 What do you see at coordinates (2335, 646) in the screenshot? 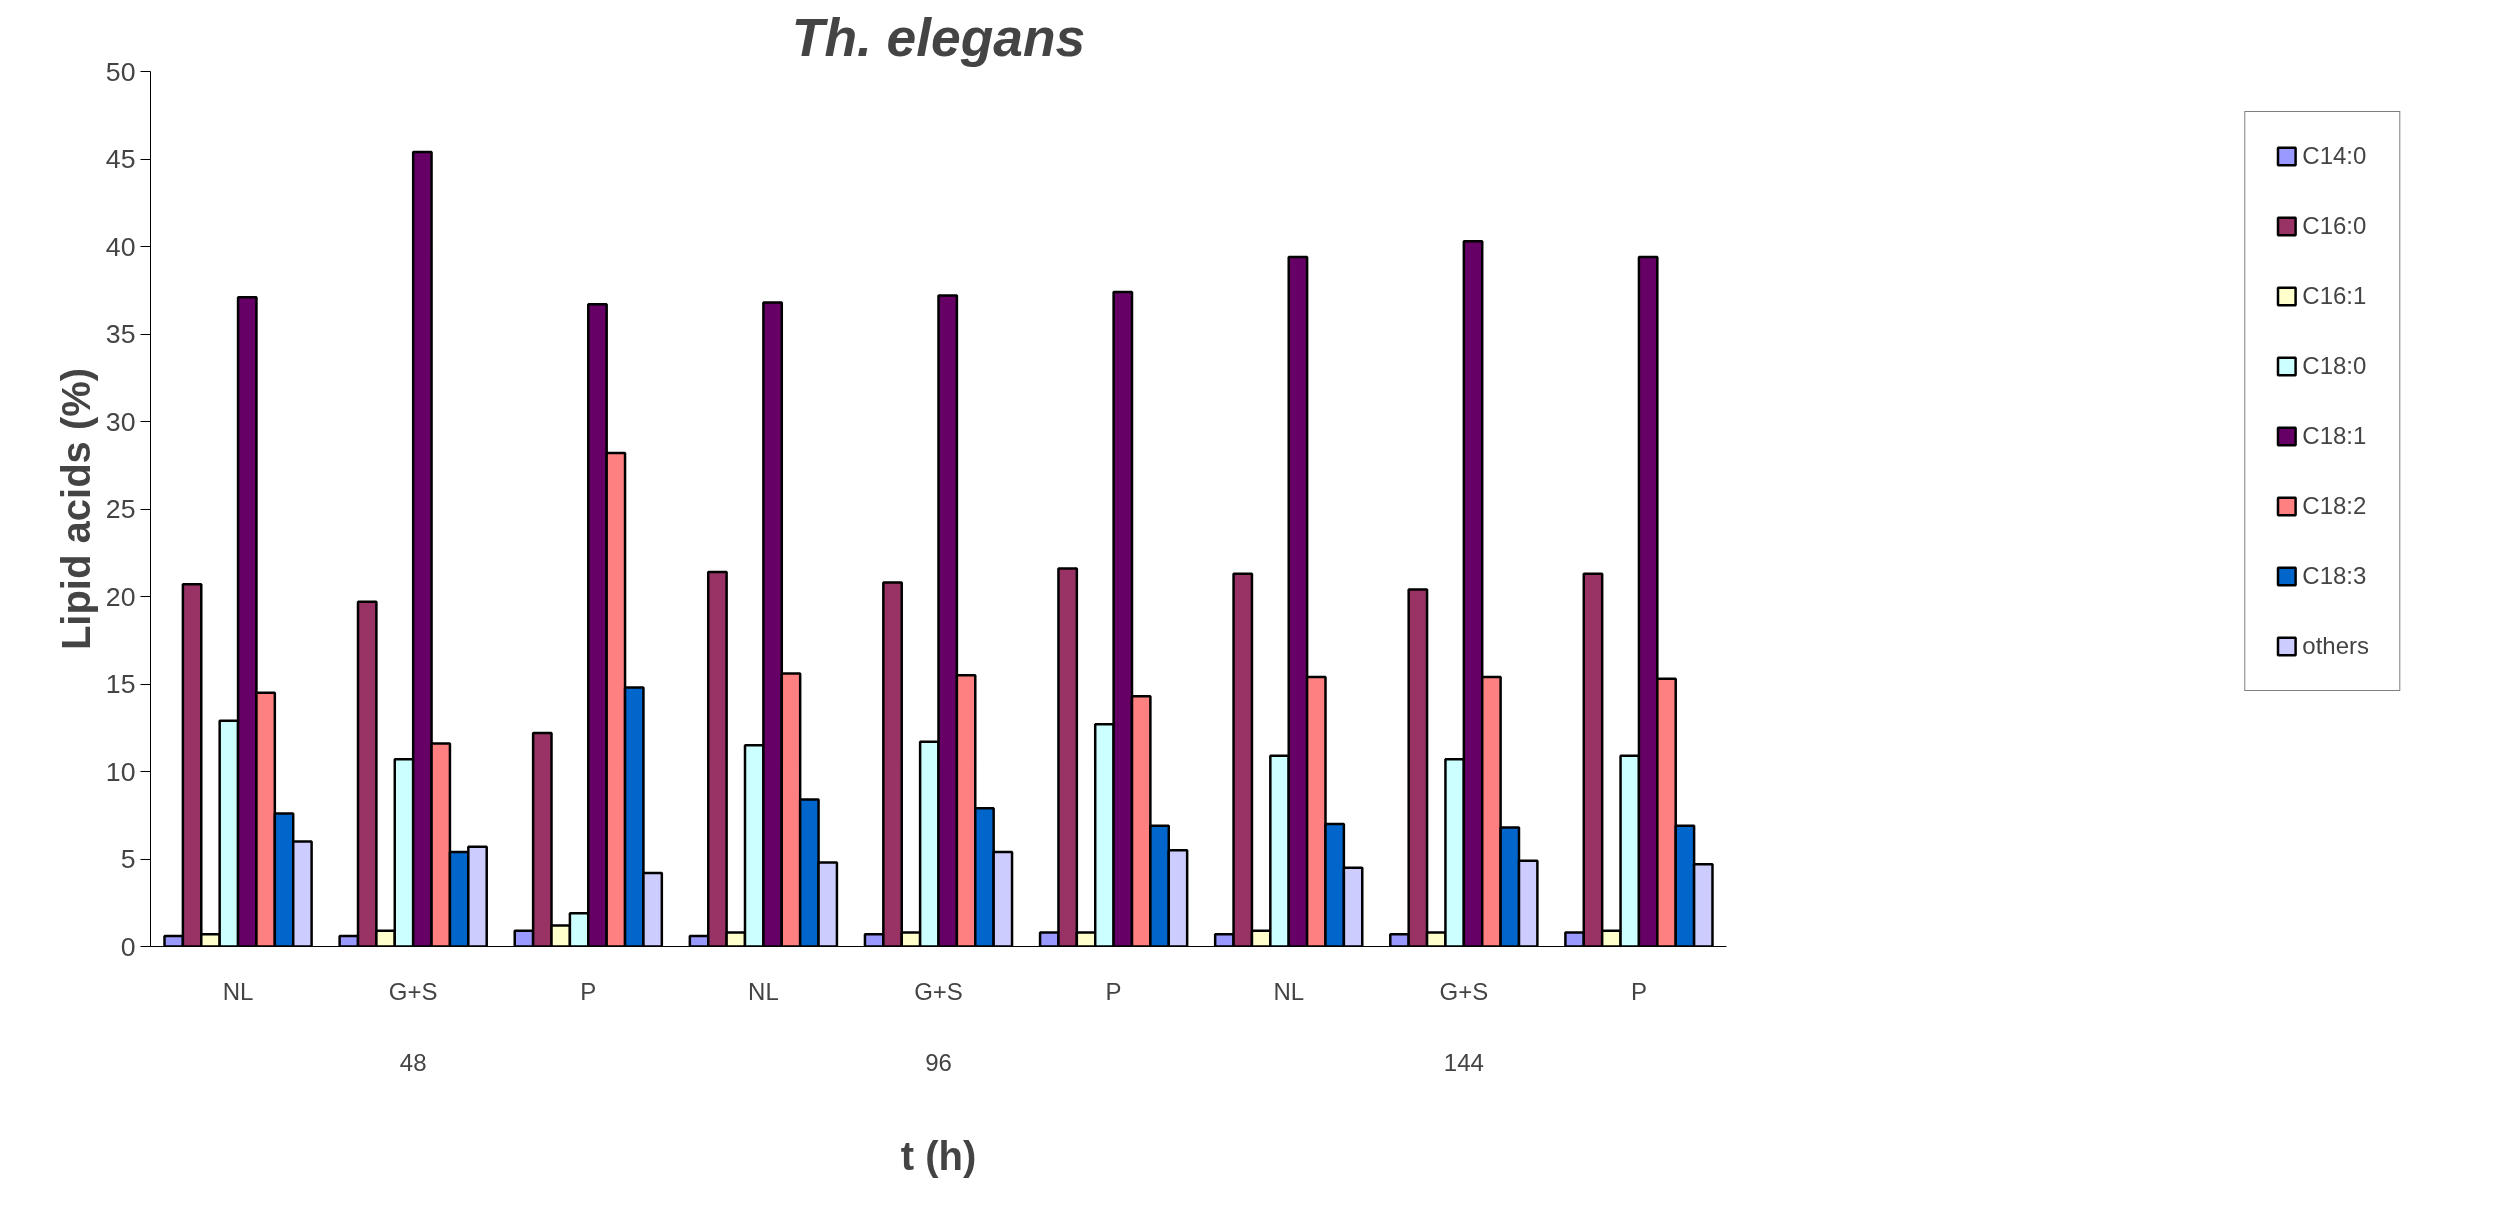
I see `legend-label: others` at bounding box center [2335, 646].